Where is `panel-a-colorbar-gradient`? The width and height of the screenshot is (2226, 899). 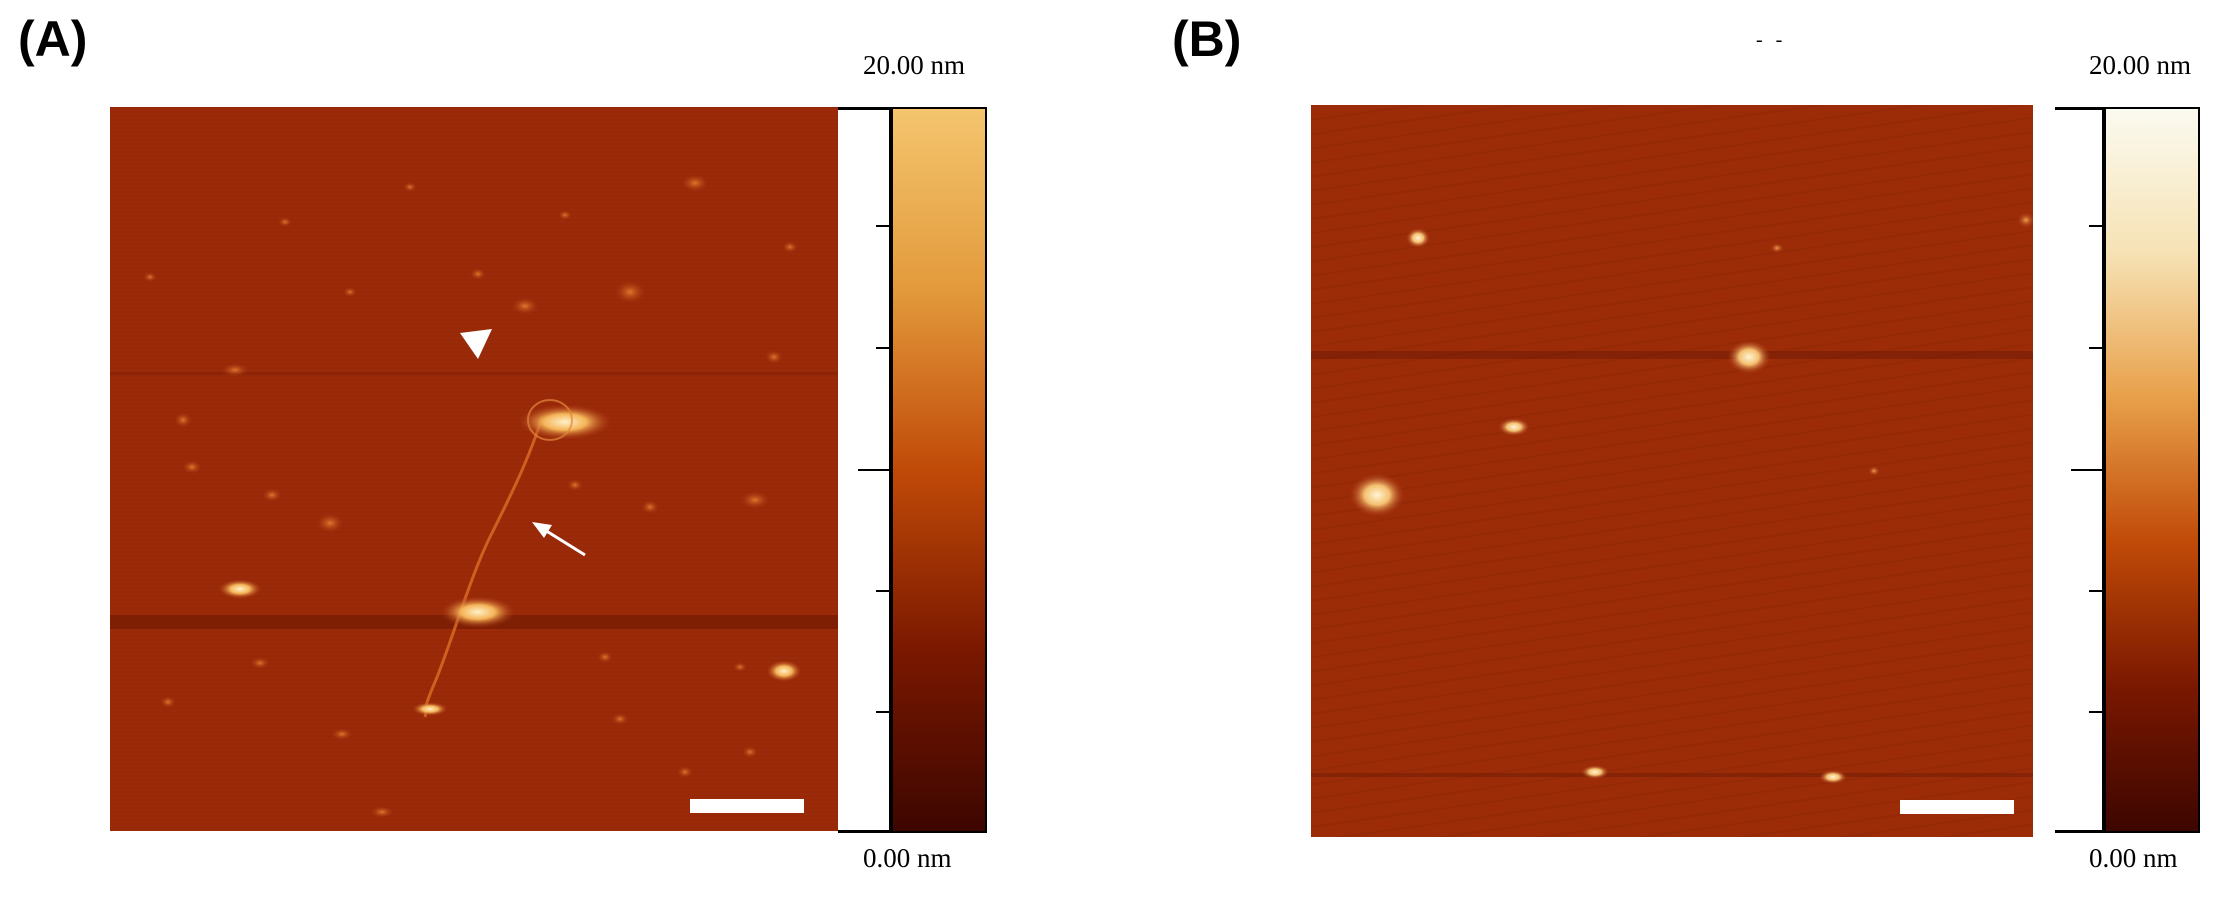
panel-a-colorbar-gradient is located at coordinates (939, 470).